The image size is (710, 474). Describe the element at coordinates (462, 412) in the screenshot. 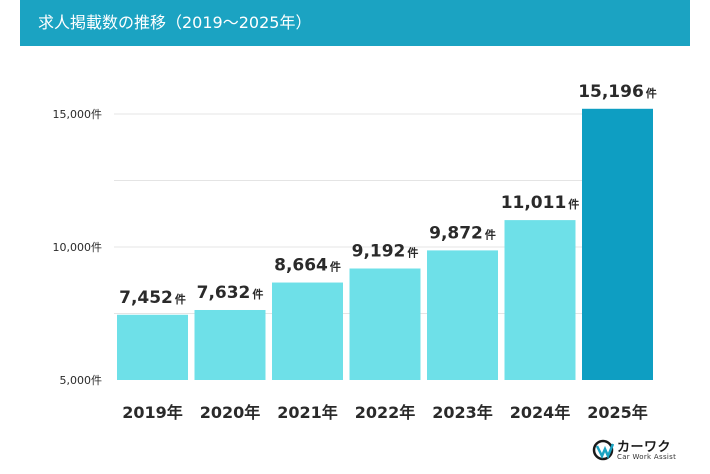

I see `x-tick-label: 2023年` at that location.